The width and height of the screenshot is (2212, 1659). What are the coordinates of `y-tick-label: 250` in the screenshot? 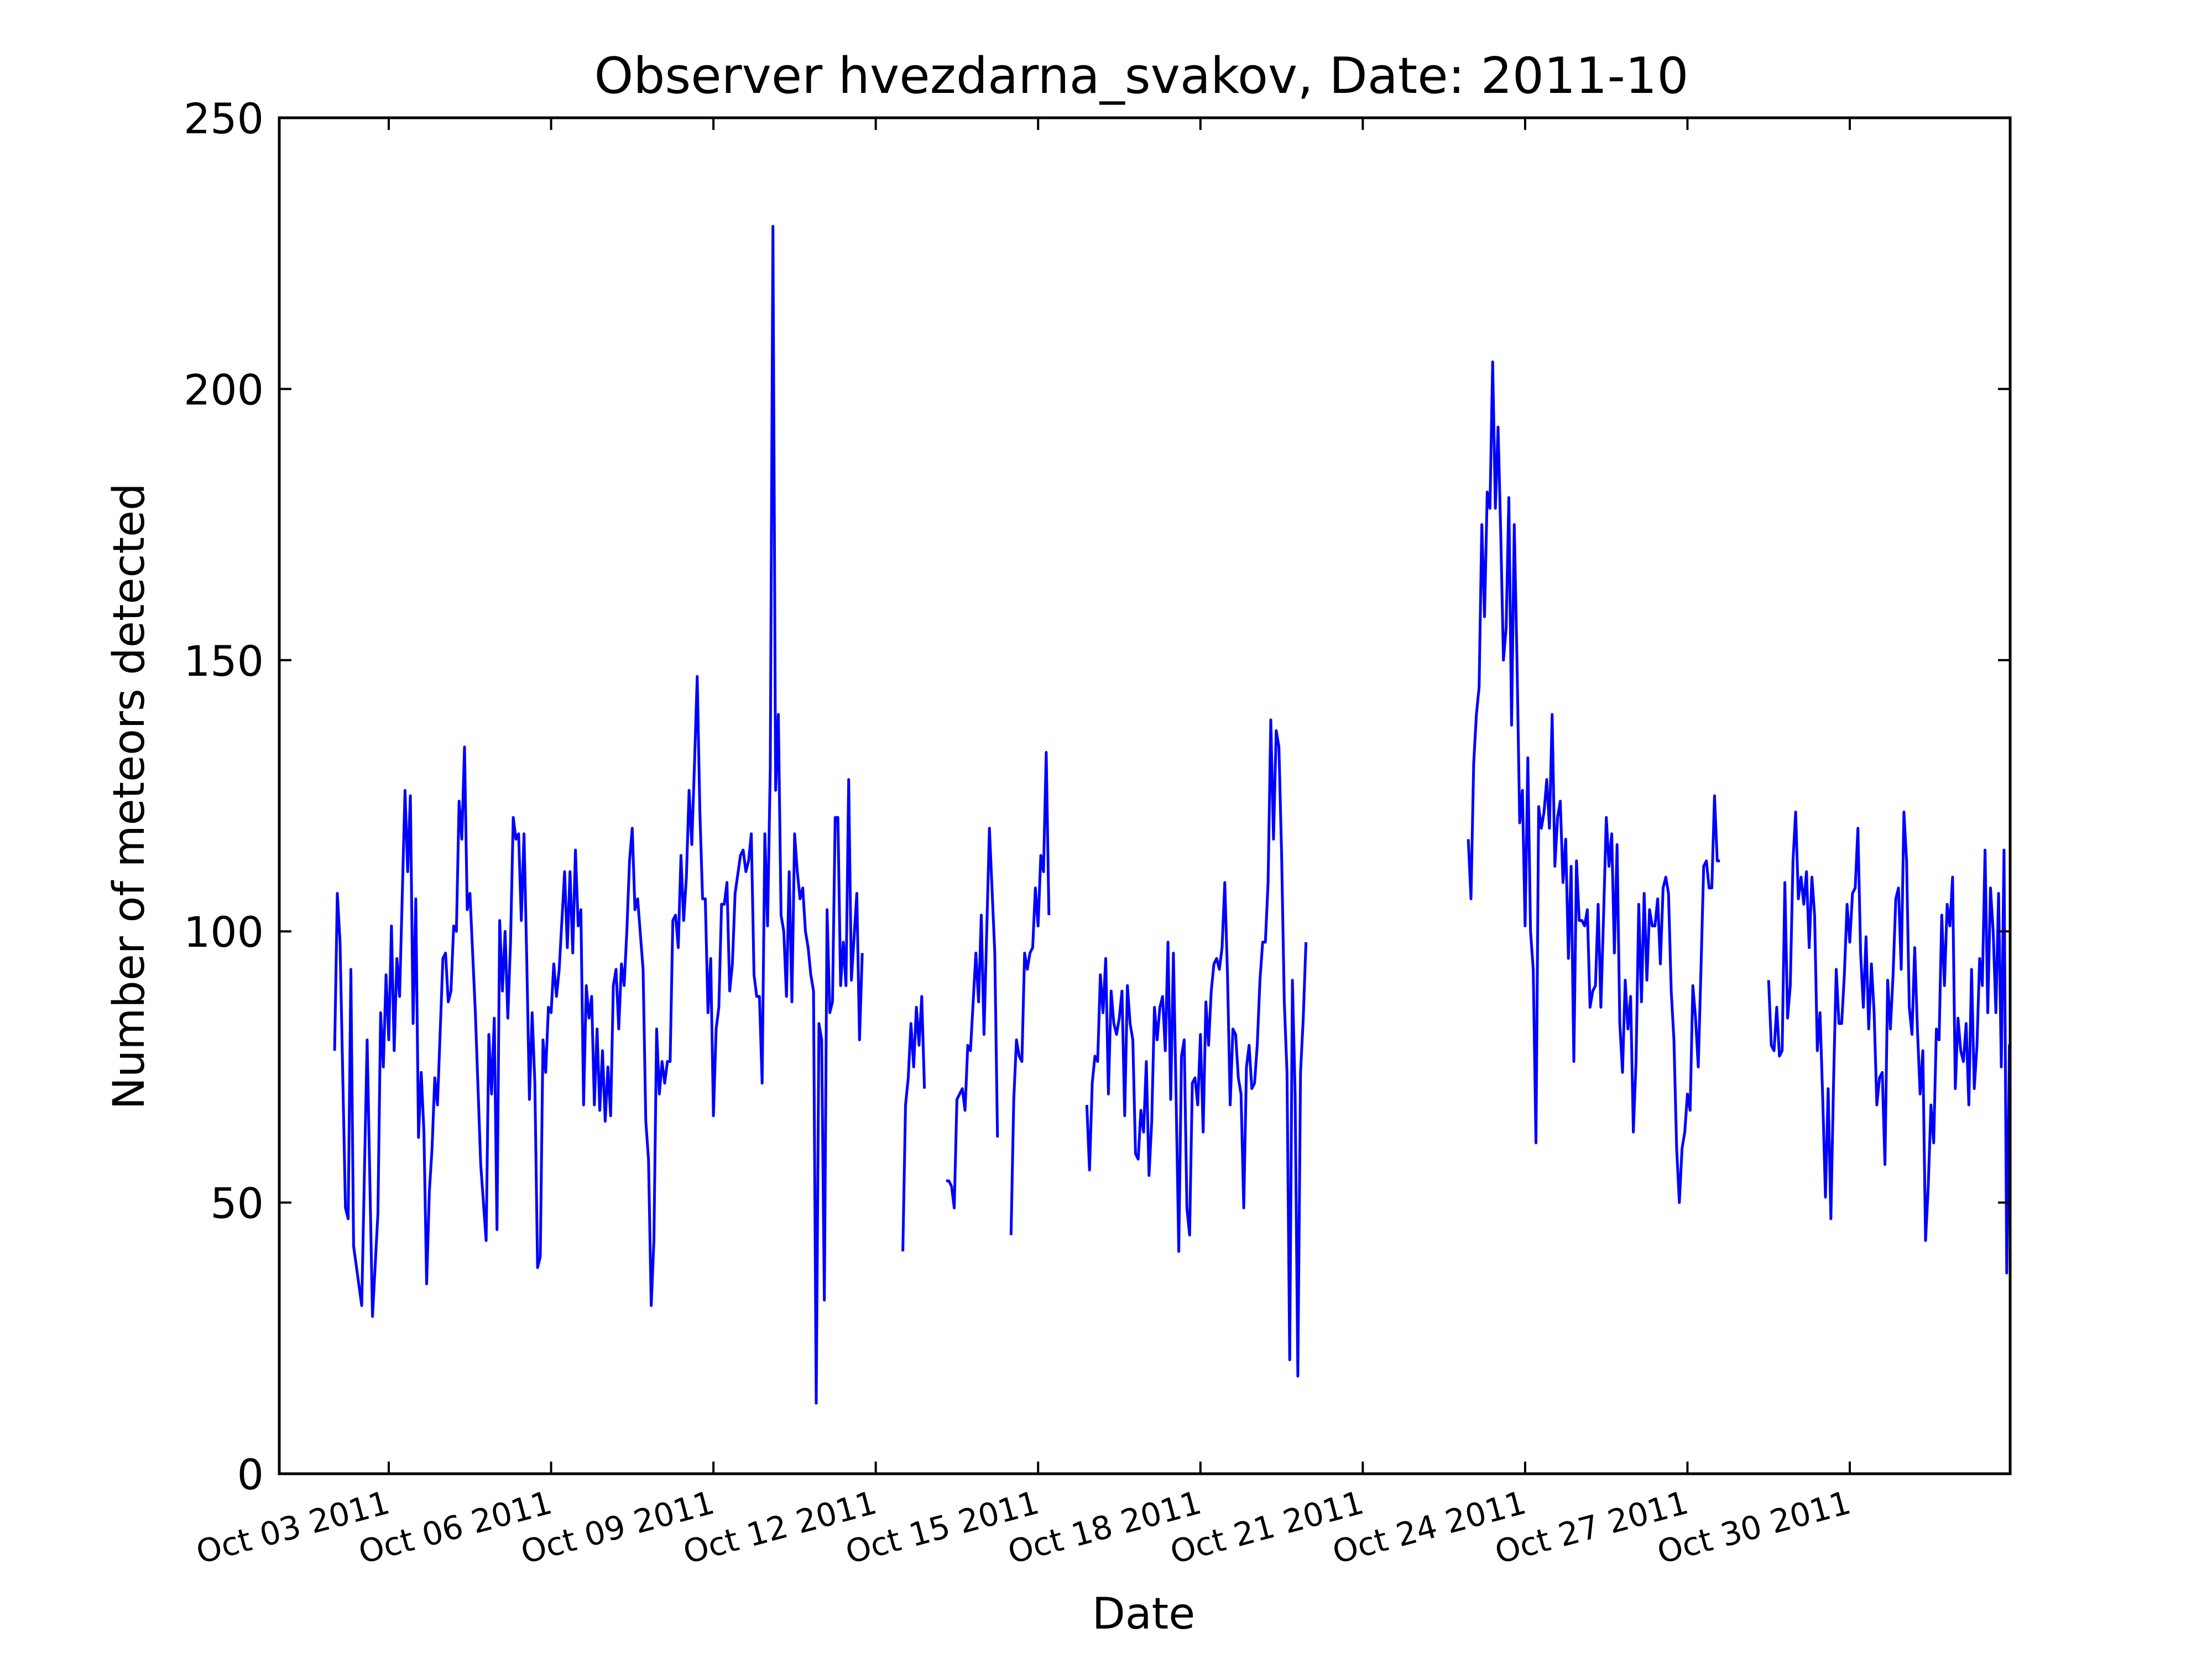 It's located at (224, 119).